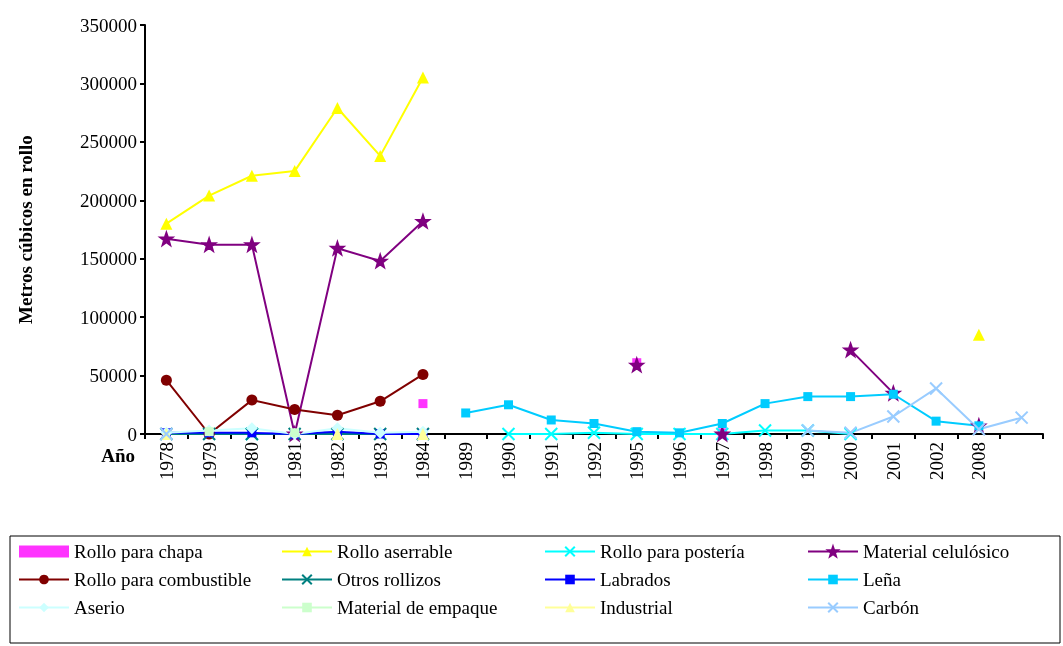 This screenshot has height=646, width=1063. I want to click on x-tick-label: 1983, so click(380, 461).